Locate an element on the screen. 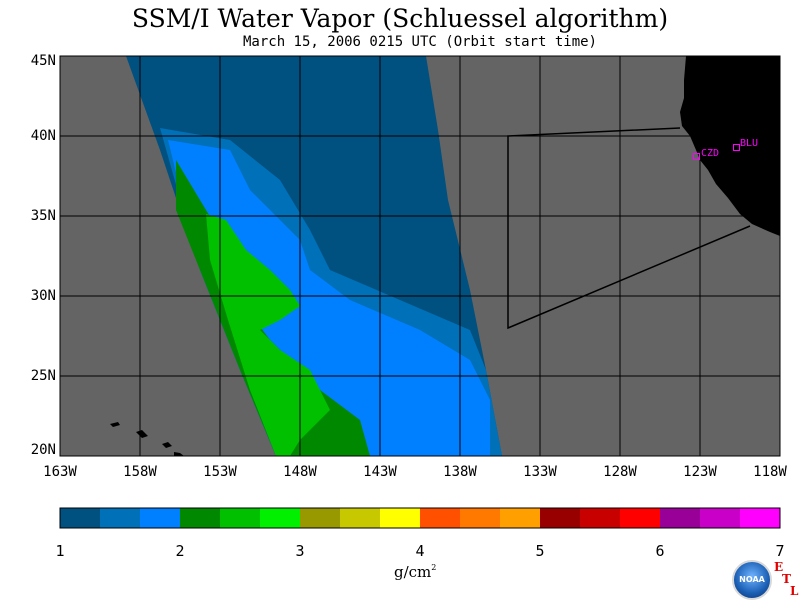 The height and width of the screenshot is (600, 800). colorbar-frame is located at coordinates (420, 518).